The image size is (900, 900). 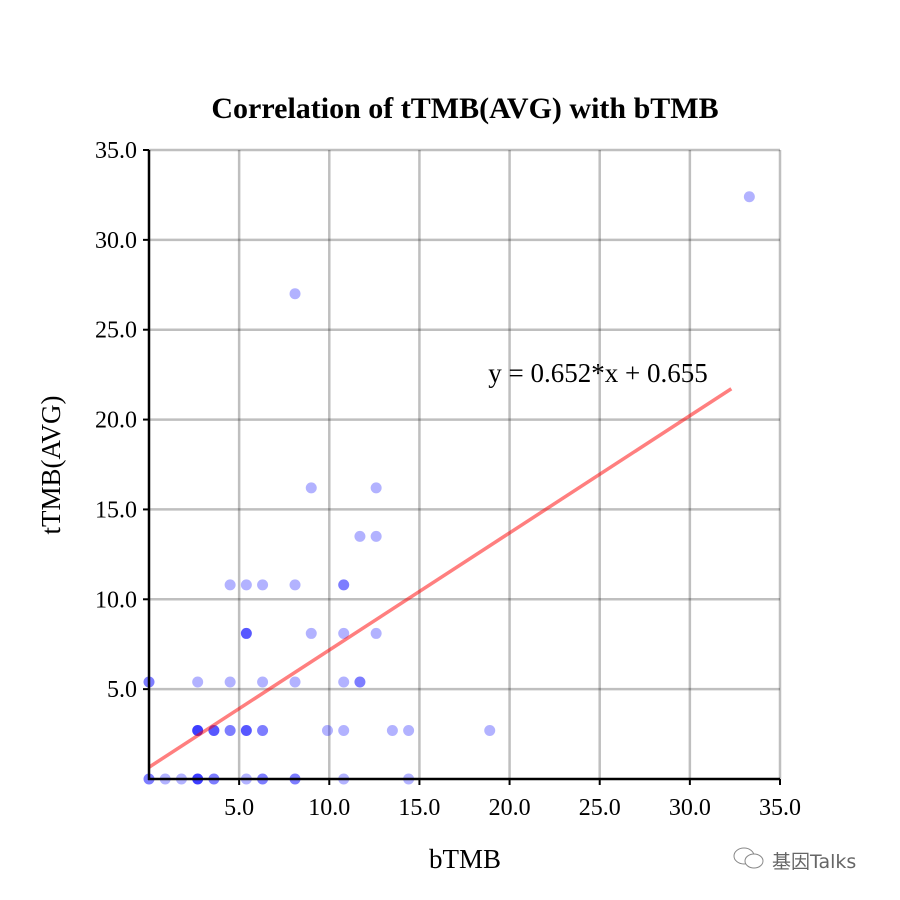 I want to click on x-axis-label: bTMB, so click(x=465, y=859).